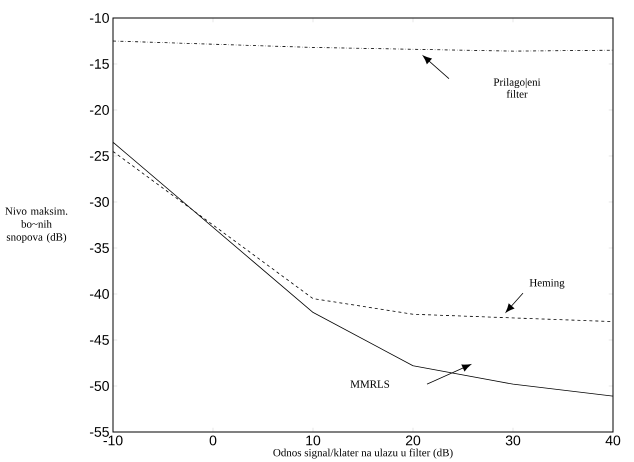  I want to click on y-tick-label: -35, so click(99, 248).